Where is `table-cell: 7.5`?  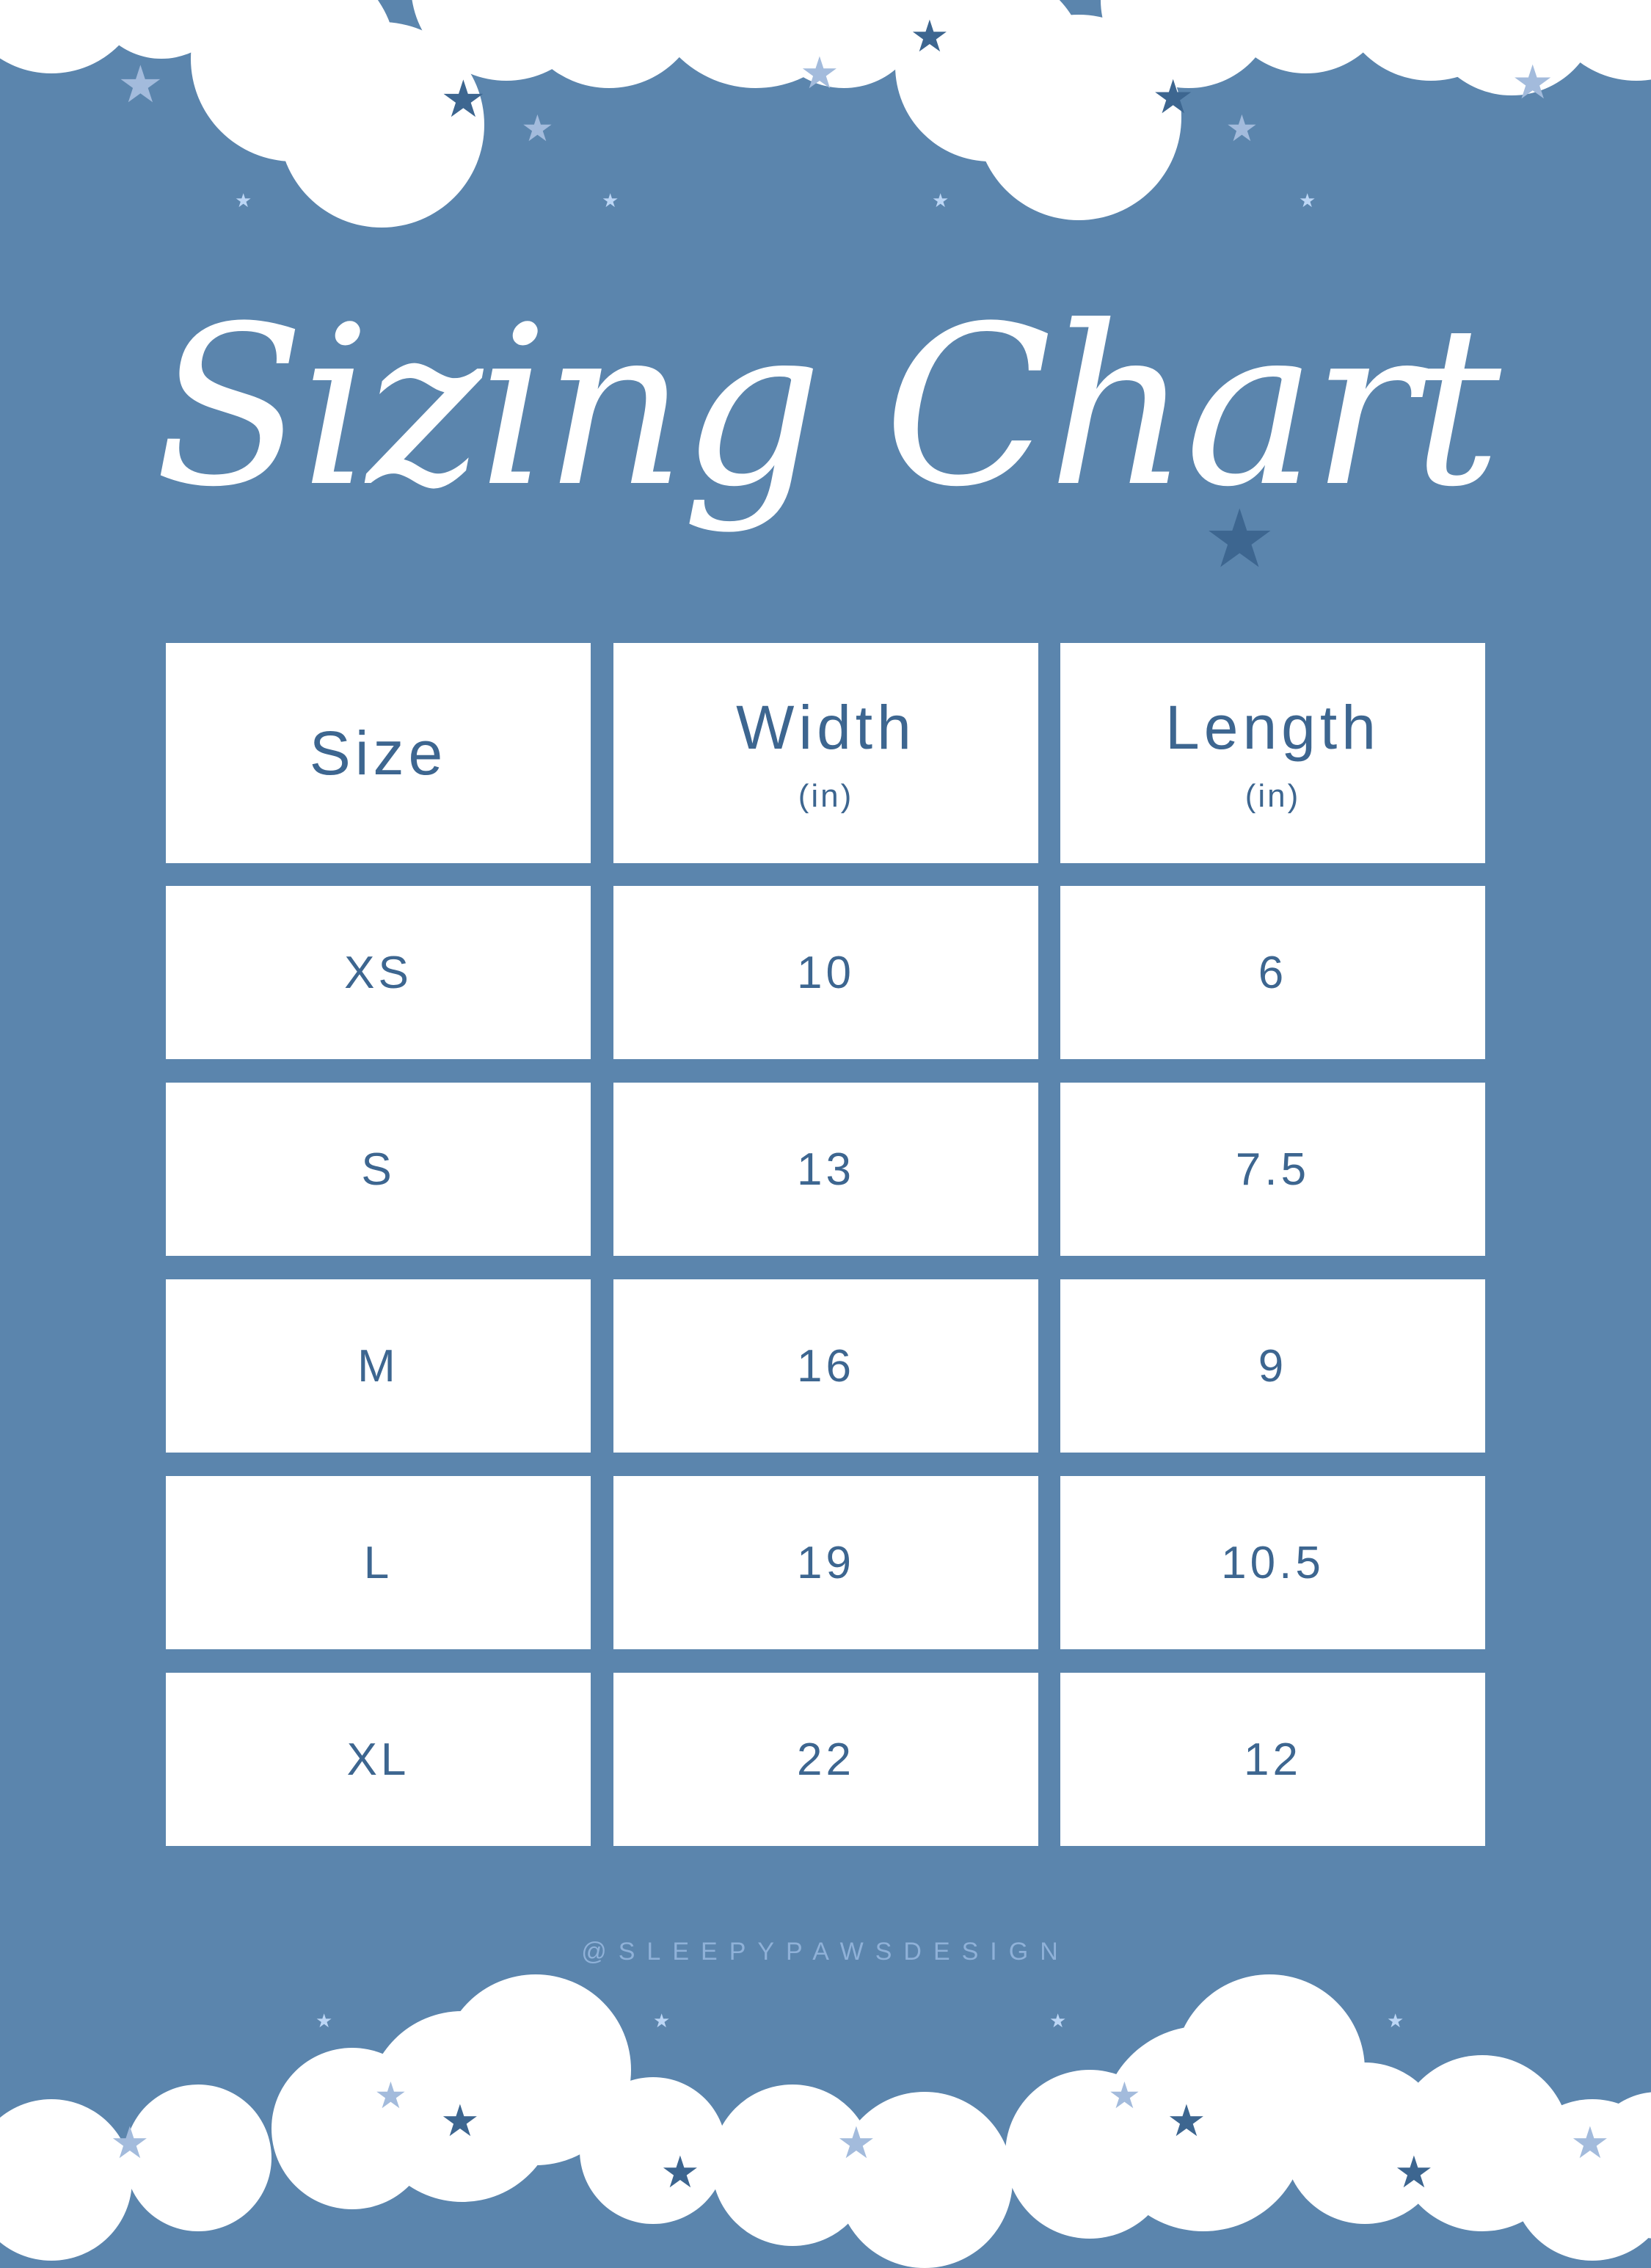 table-cell: 7.5 is located at coordinates (1272, 1169).